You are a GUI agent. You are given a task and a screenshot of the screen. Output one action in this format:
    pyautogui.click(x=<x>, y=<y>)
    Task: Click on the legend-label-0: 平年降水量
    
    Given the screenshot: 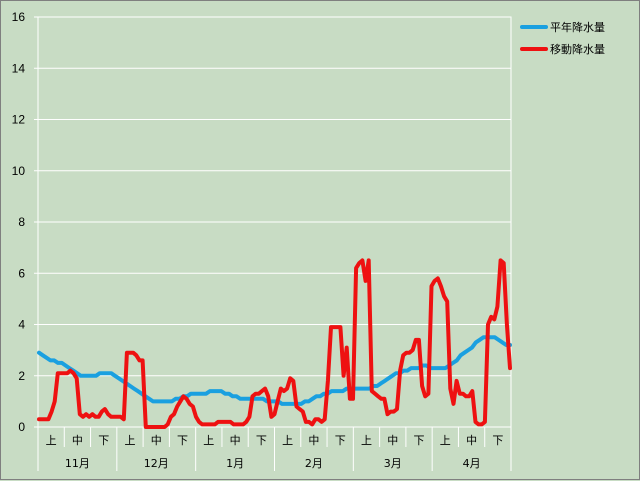 What is the action you would take?
    pyautogui.click(x=577, y=27)
    